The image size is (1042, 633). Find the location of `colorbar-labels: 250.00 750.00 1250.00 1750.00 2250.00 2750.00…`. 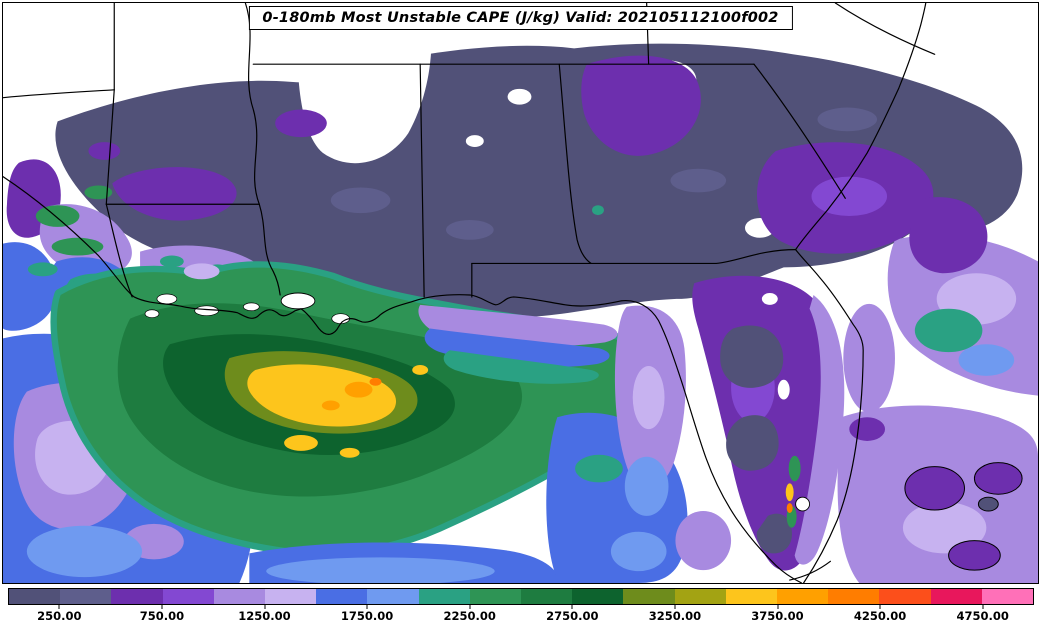

colorbar-labels: 250.00 750.00 1250.00 1750.00 2250.00 2750.00… is located at coordinates (521, 617).